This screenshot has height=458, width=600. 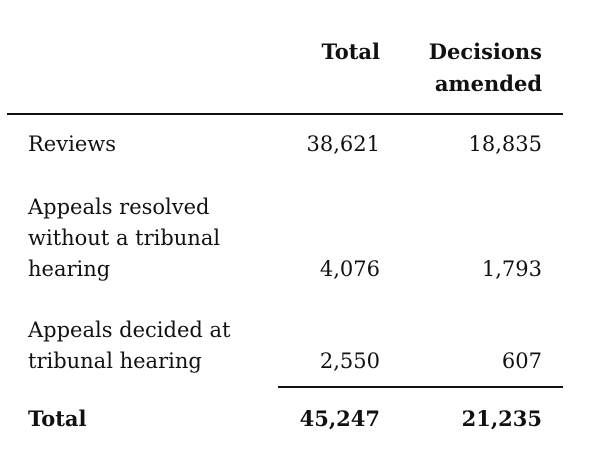 What do you see at coordinates (511, 269) in the screenshot?
I see `row-amended: 1,793` at bounding box center [511, 269].